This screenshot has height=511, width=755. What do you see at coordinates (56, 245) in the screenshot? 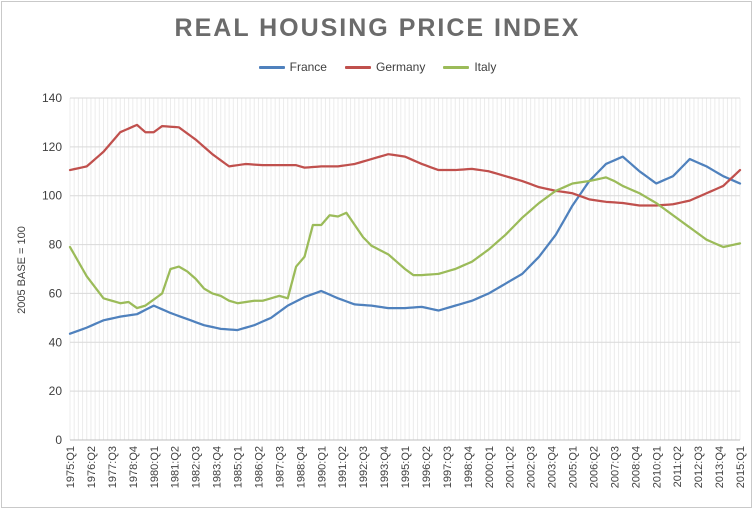
I see `y-tick-label: 80` at bounding box center [56, 245].